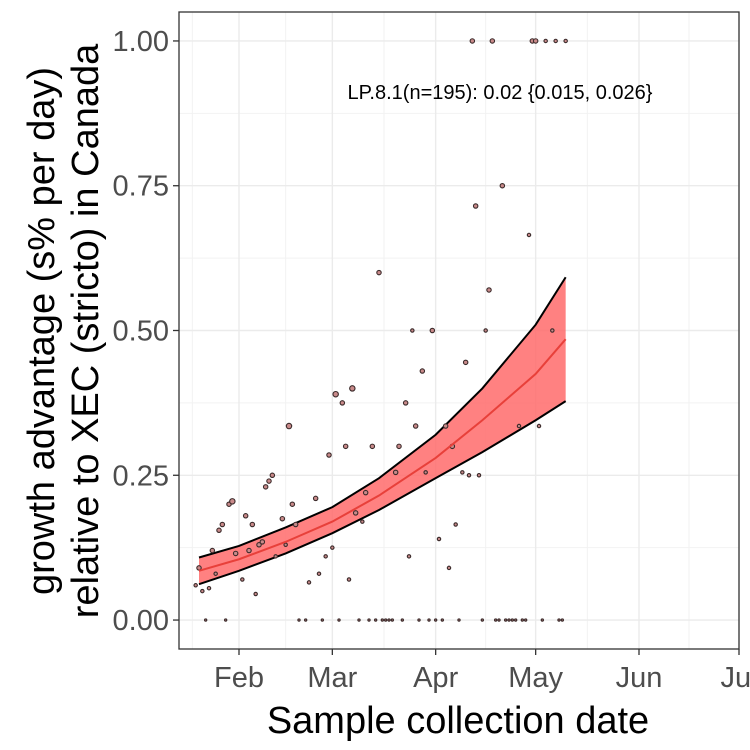 The image size is (750, 750). What do you see at coordinates (141, 621) in the screenshot?
I see `y-tick-label: 0.00` at bounding box center [141, 621].